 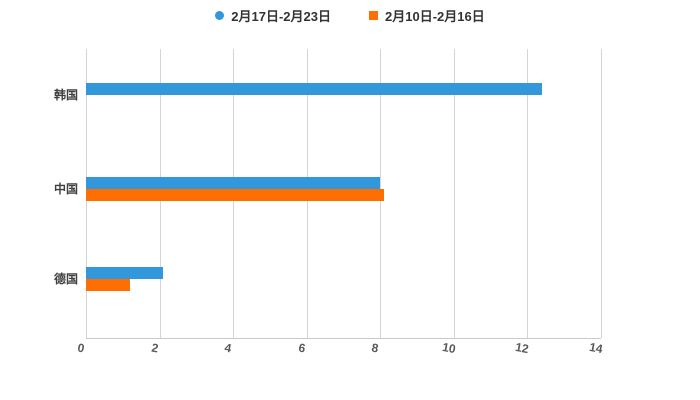 I want to click on x-tick-label-0: 0, so click(x=81, y=348).